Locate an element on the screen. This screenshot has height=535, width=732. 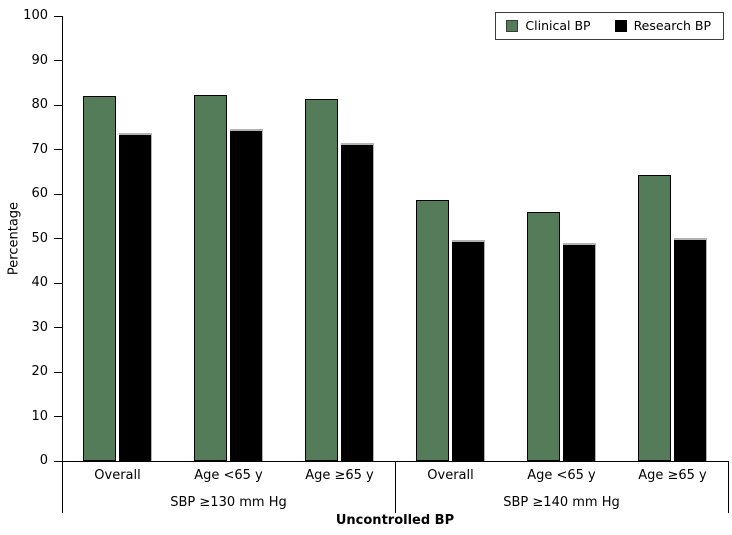
y-axis-tick-label: 100 is located at coordinates (35, 15).